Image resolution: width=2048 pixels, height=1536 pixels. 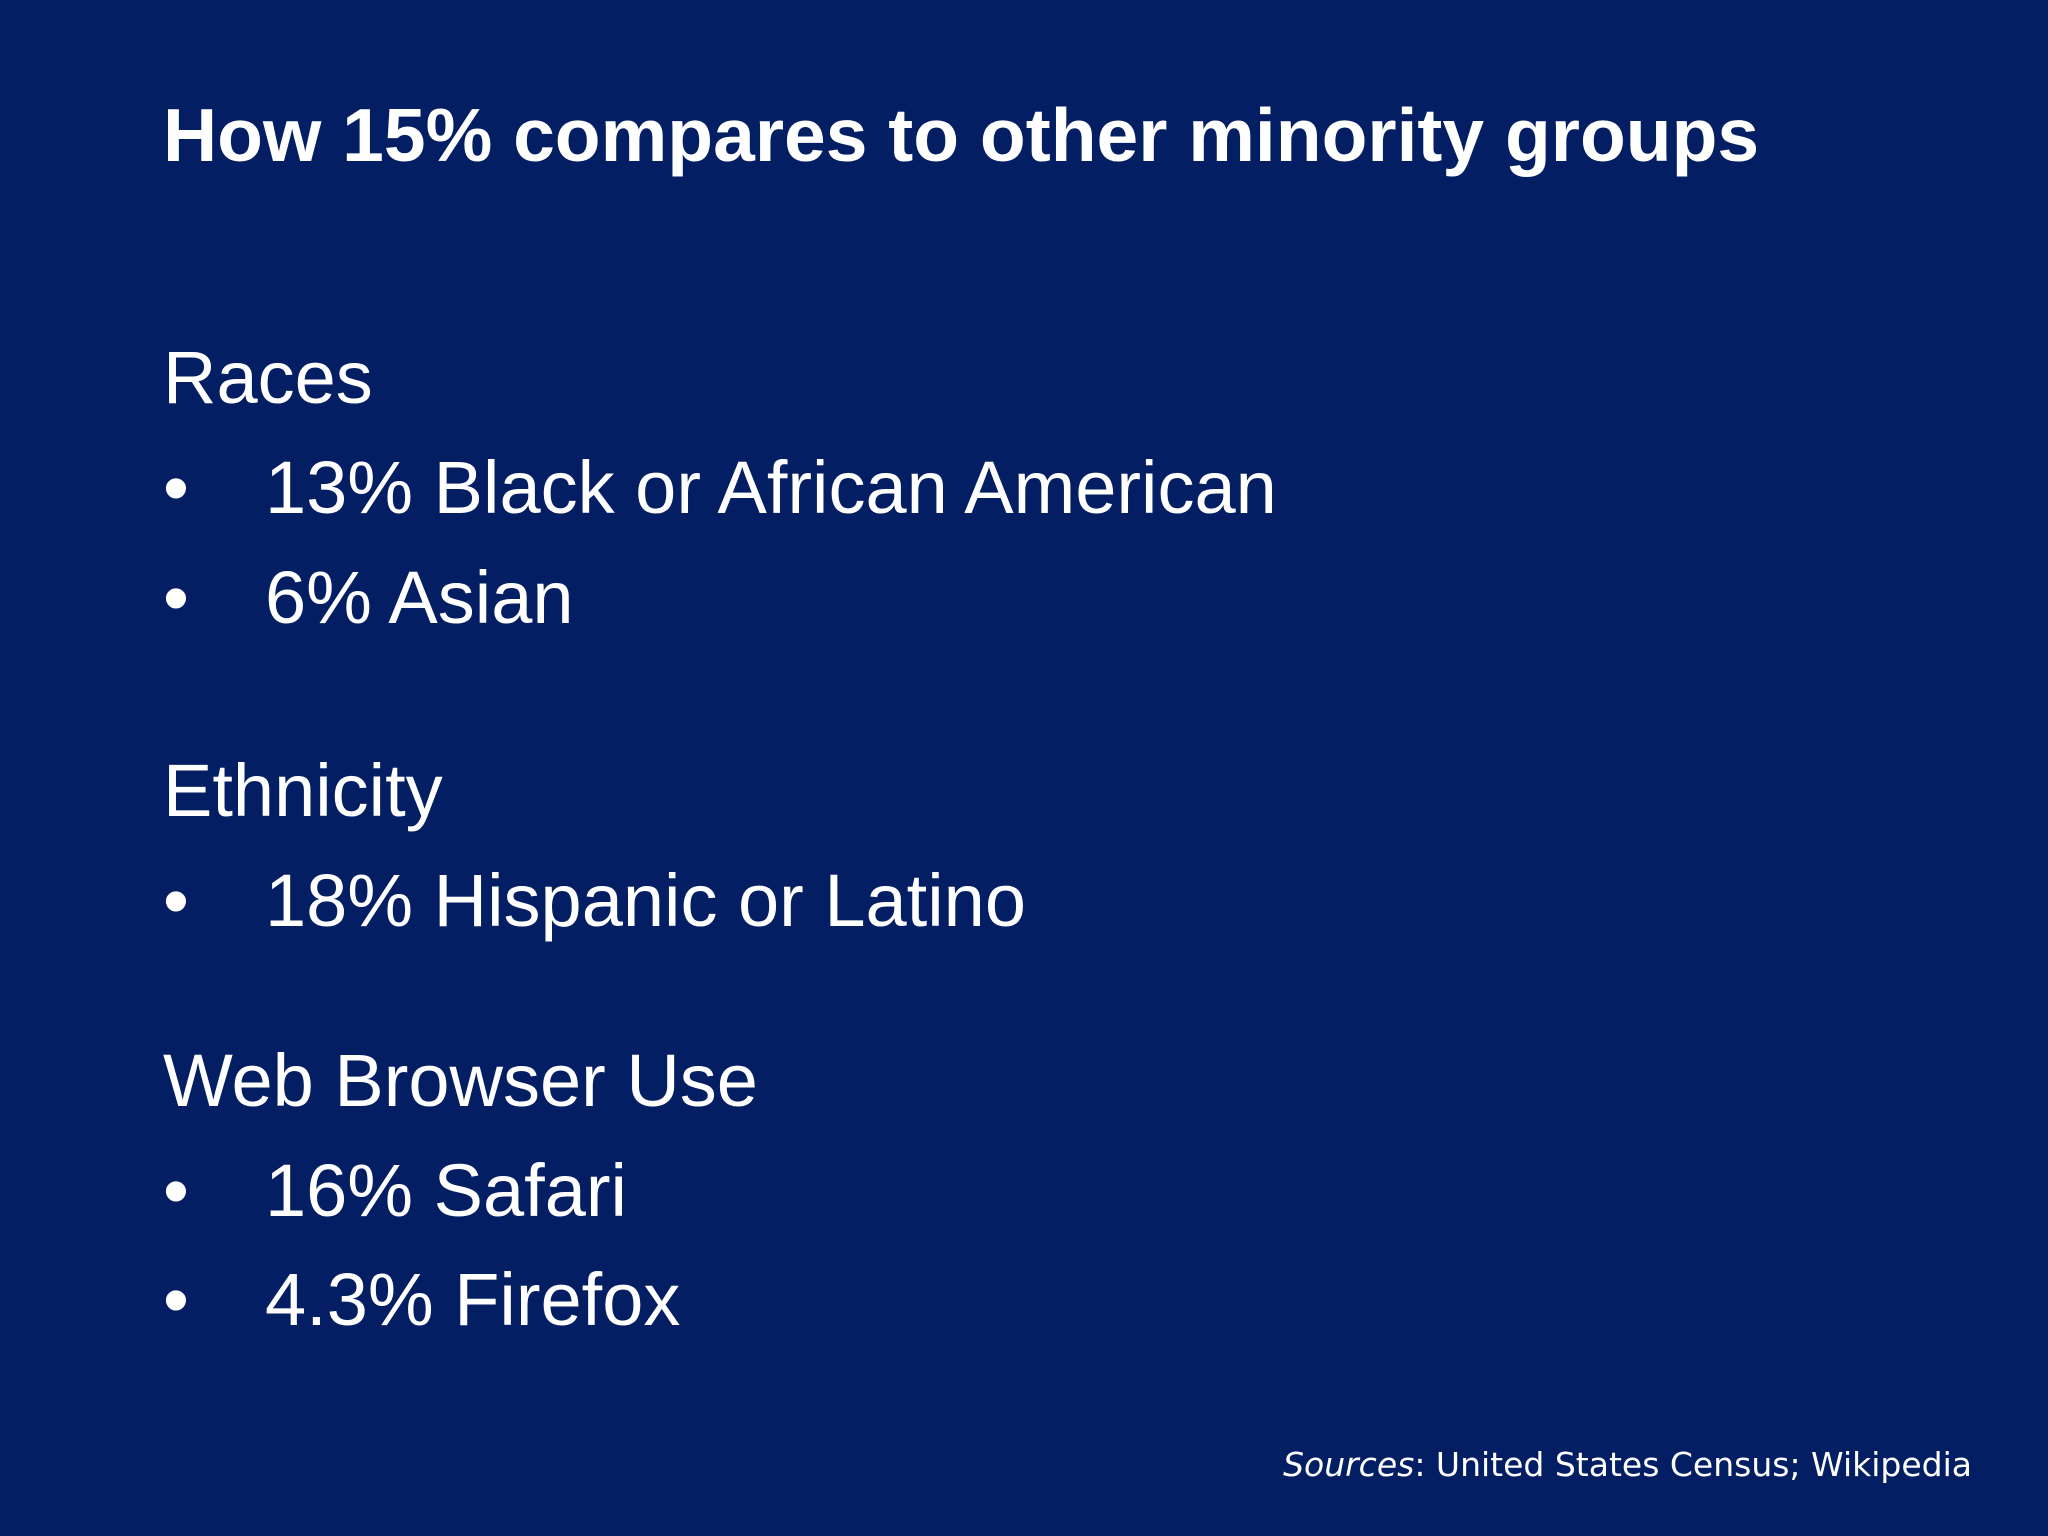 I want to click on list-item-text: 18% Hispanic or Latino, so click(x=645, y=900).